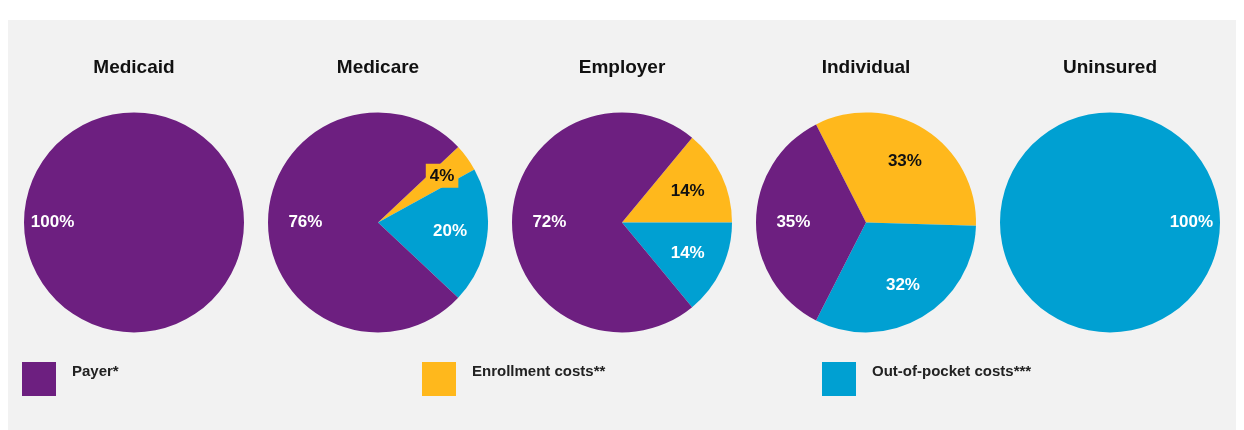 This screenshot has height=430, width=1244. What do you see at coordinates (1110, 66) in the screenshot?
I see `chart-title: Uninsured` at bounding box center [1110, 66].